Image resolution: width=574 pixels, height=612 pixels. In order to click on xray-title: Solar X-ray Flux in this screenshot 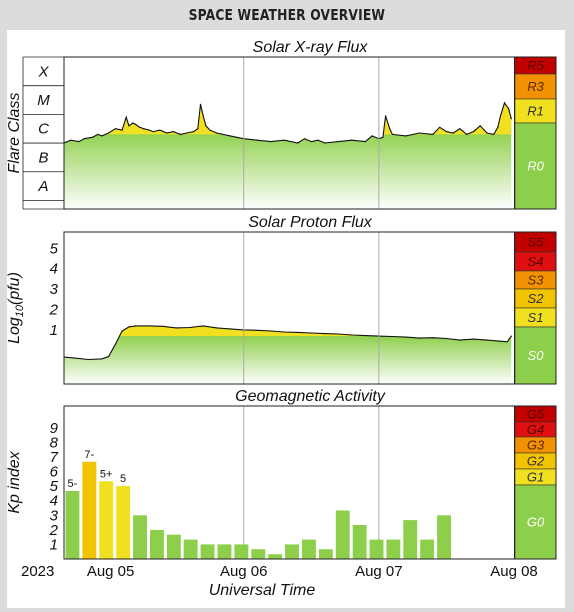, I will do `click(311, 47)`.